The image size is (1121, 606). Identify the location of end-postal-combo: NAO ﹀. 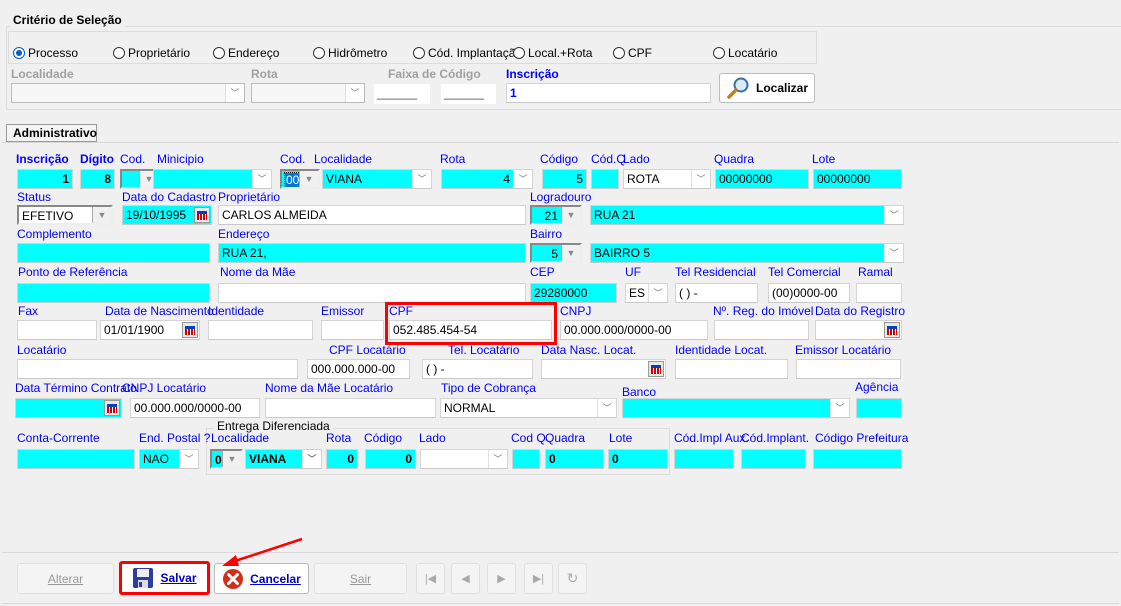
(169, 459).